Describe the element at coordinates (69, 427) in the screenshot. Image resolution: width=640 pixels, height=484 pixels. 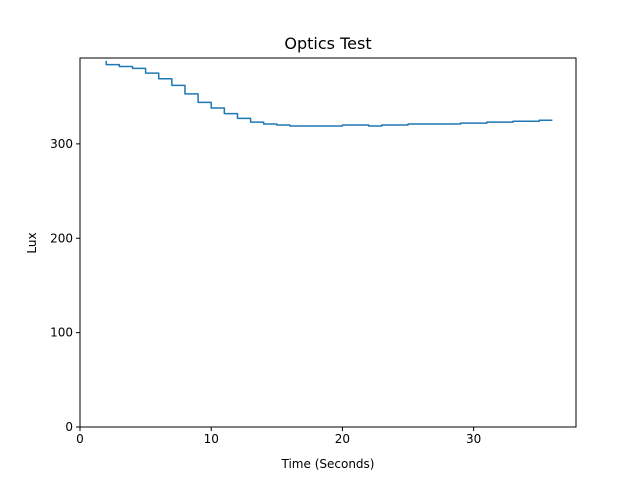
I see `y-tick-label: 0` at that location.